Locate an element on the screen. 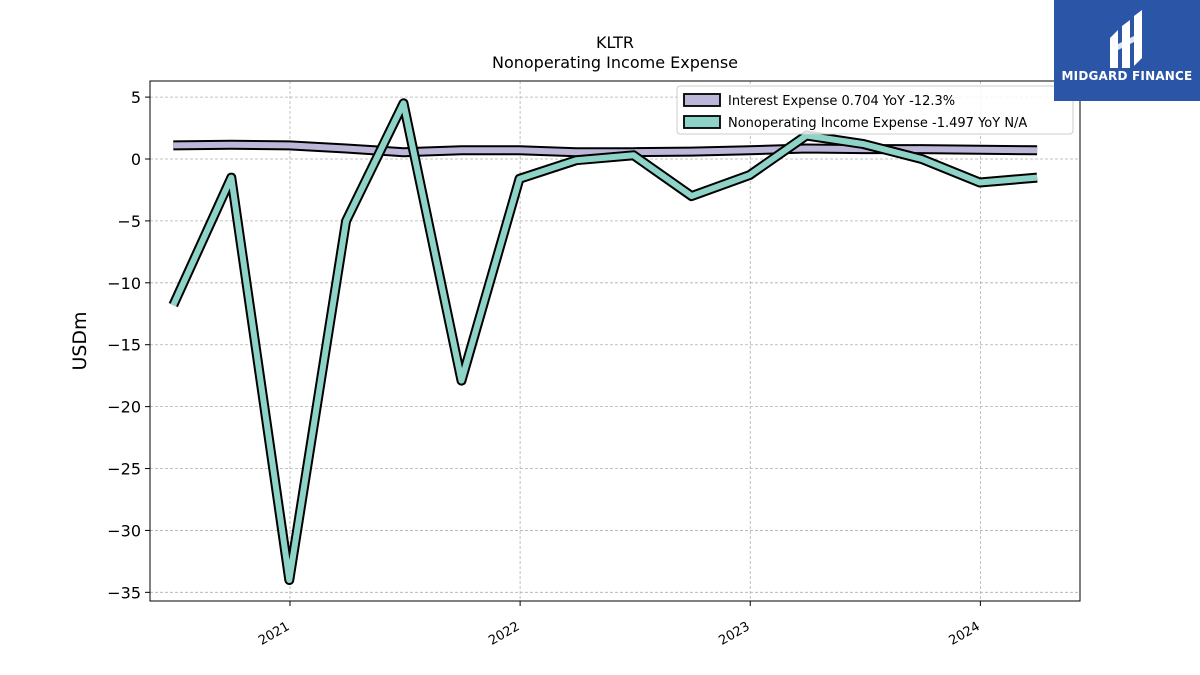 The image size is (1200, 675). legend-label: Interest Expense 0.704 YoY -12.3% is located at coordinates (841, 101).